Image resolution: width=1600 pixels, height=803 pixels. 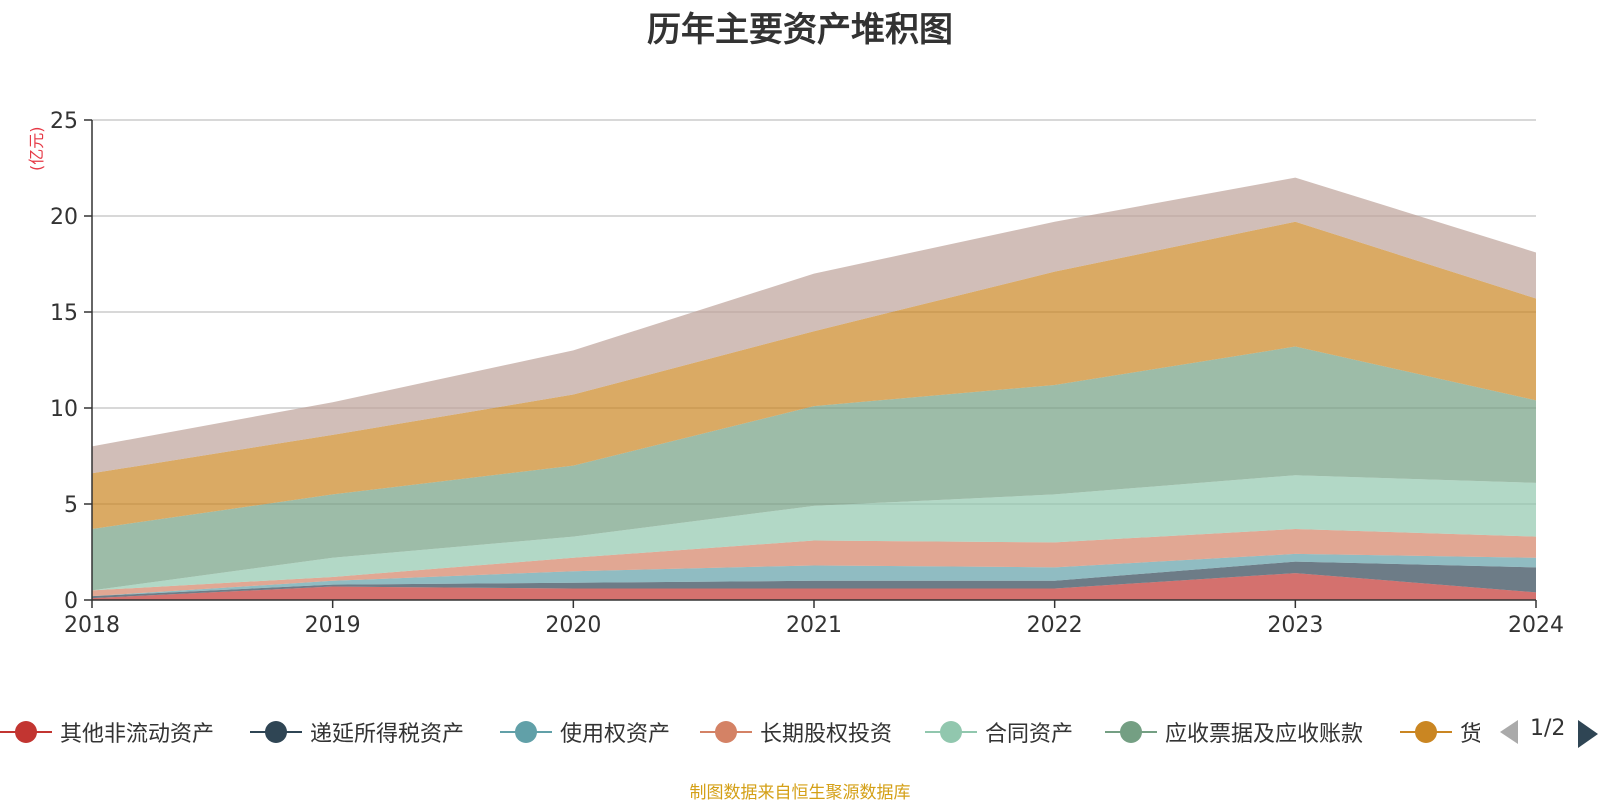 I want to click on legend-item: 应收票据及应收账款, so click(x=1234, y=732).